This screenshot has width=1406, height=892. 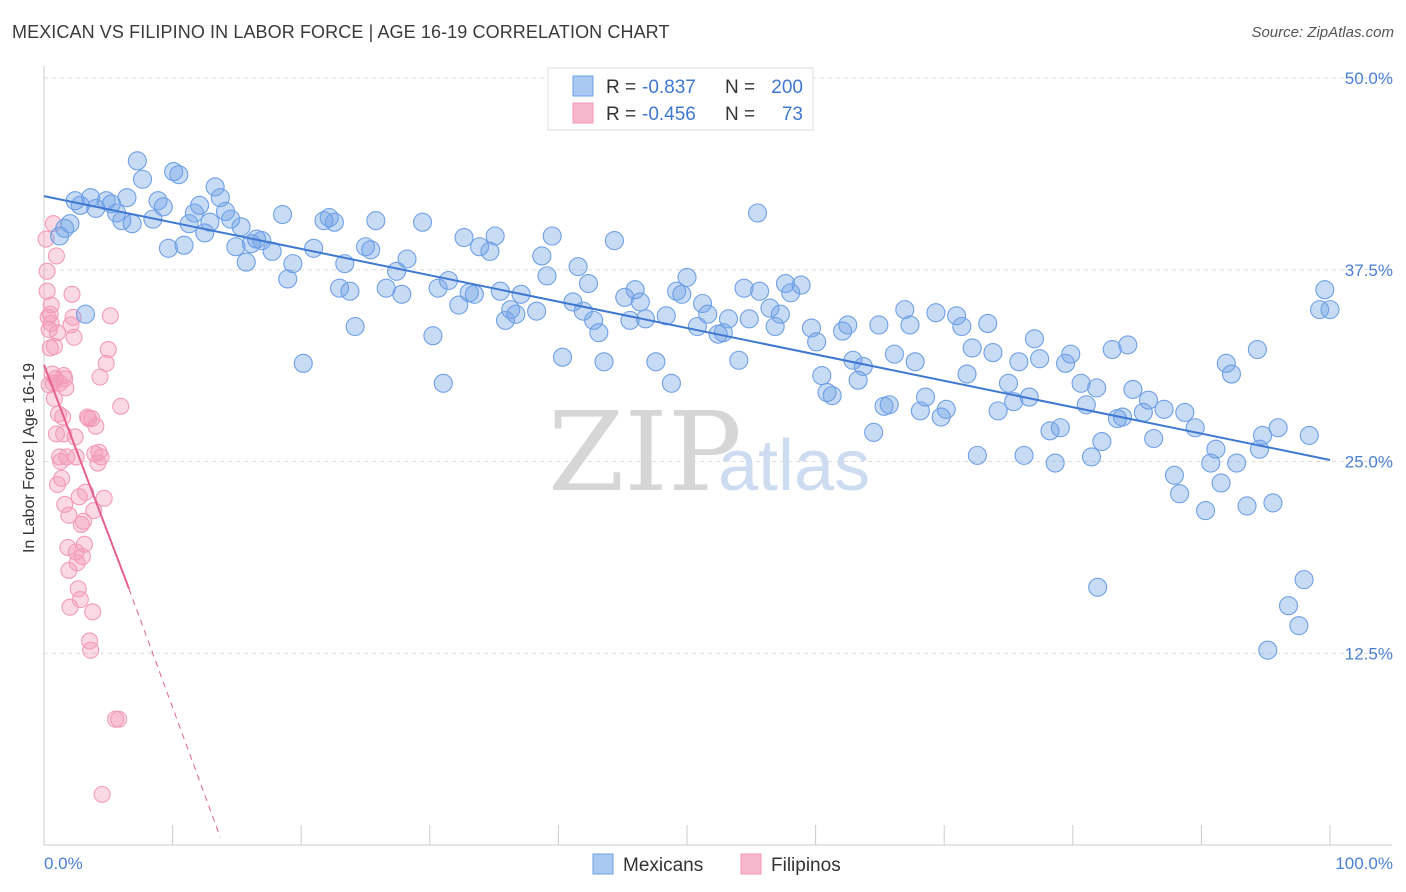 What do you see at coordinates (603, 864) in the screenshot?
I see `bottom-legend-swatch-mexicans` at bounding box center [603, 864].